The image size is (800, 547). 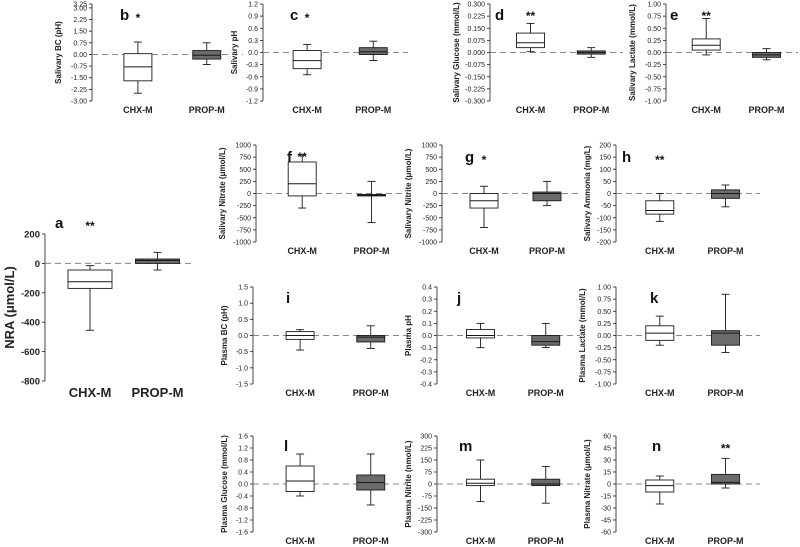 What do you see at coordinates (80, 5) in the screenshot?
I see `y-tick-label: 3.25` at bounding box center [80, 5].